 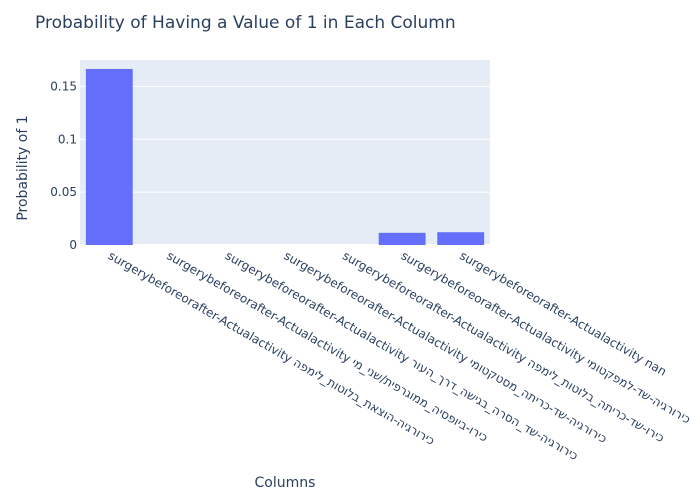 I want to click on y-tick-label: 0.15, so click(x=63, y=86).